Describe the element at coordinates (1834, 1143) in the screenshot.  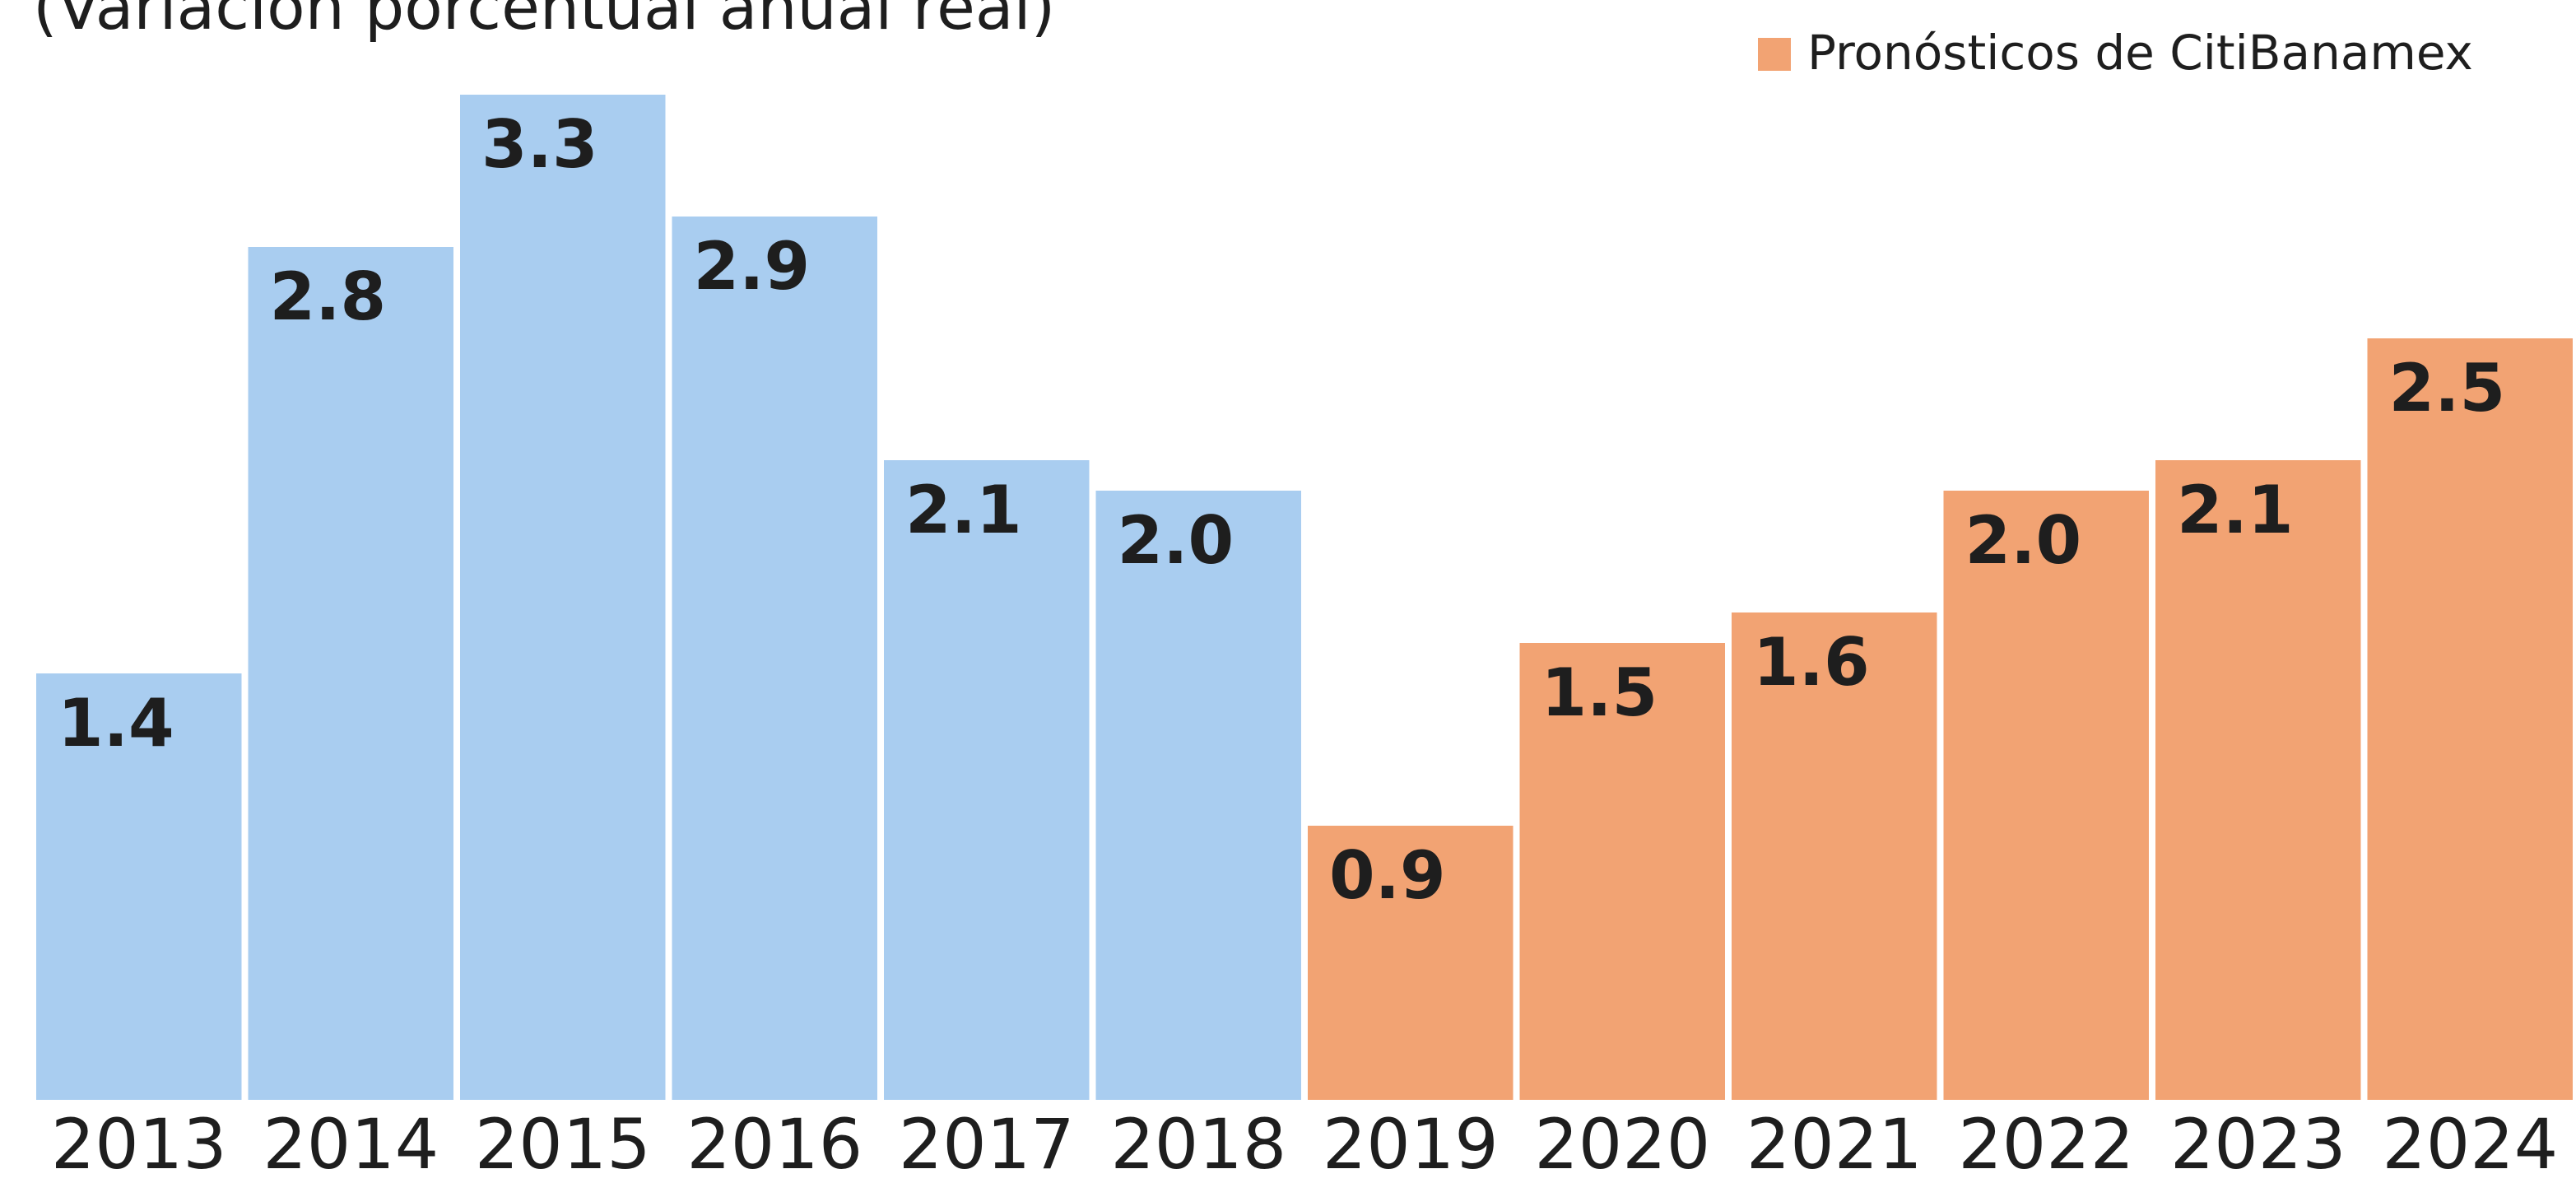
I see `x-tick-label: 2021` at that location.